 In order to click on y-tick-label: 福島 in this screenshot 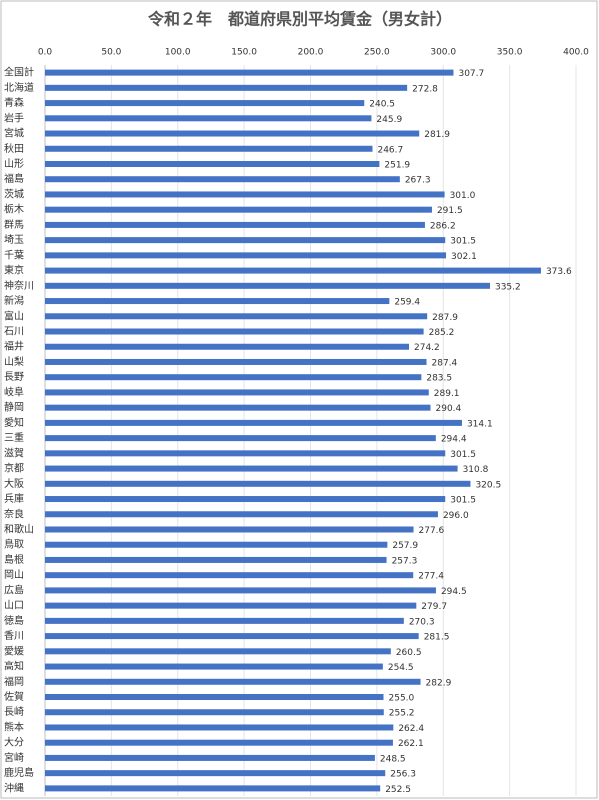, I will do `click(14, 178)`.